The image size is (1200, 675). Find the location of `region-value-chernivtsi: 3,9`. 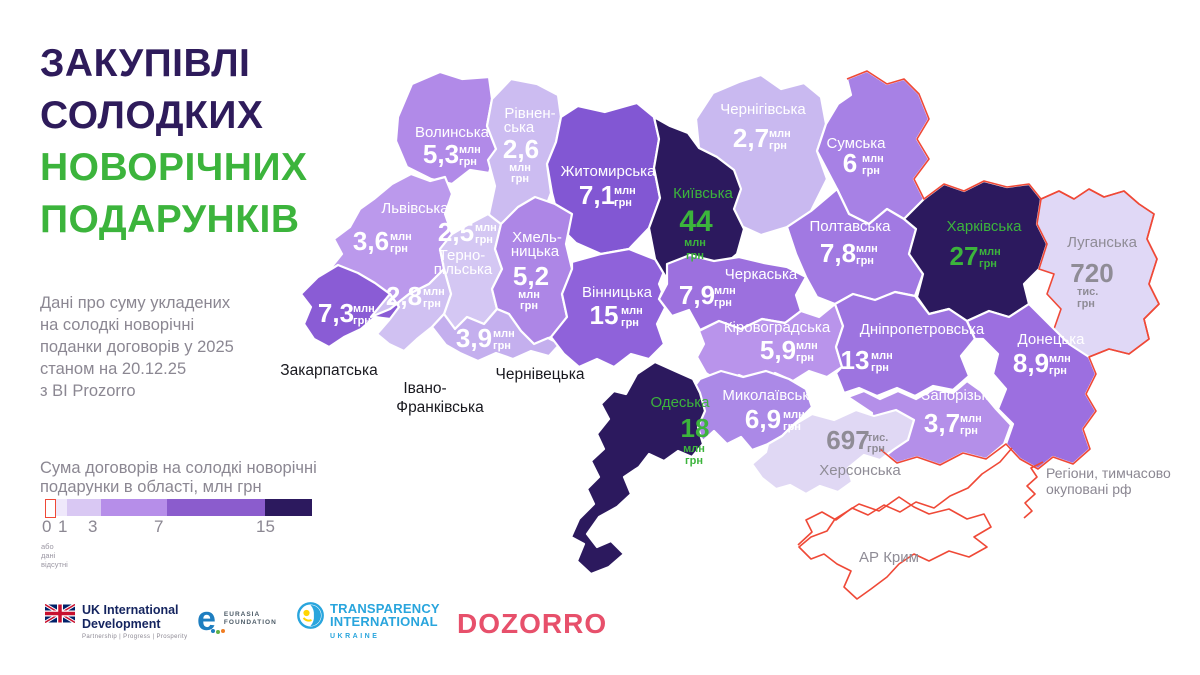

region-value-chernivtsi: 3,9 is located at coordinates (474, 338).